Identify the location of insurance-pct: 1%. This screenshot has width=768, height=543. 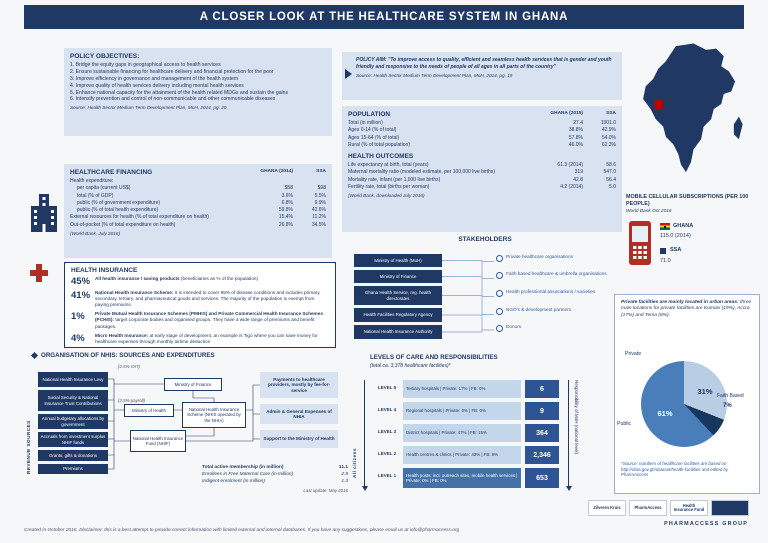
(78, 317).